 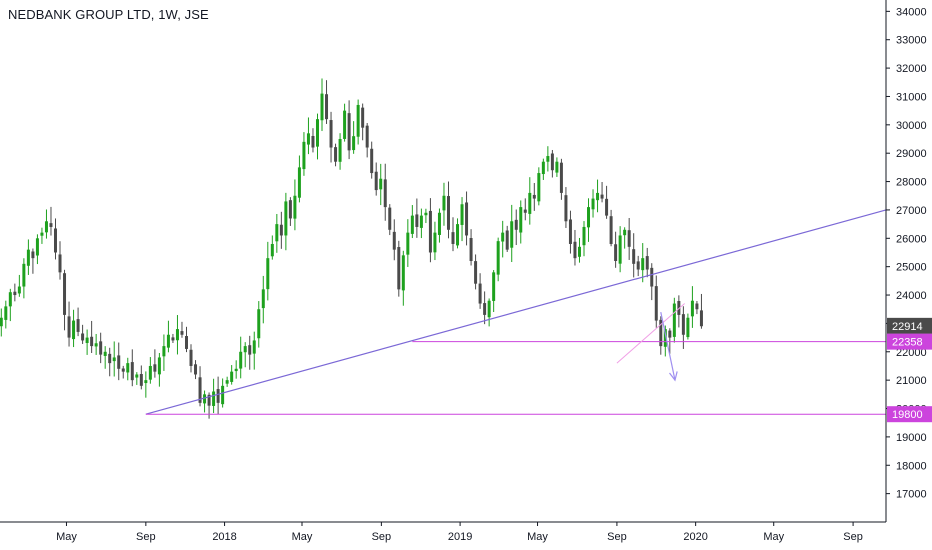 I want to click on y-tick-label: 32000, so click(x=911, y=69).